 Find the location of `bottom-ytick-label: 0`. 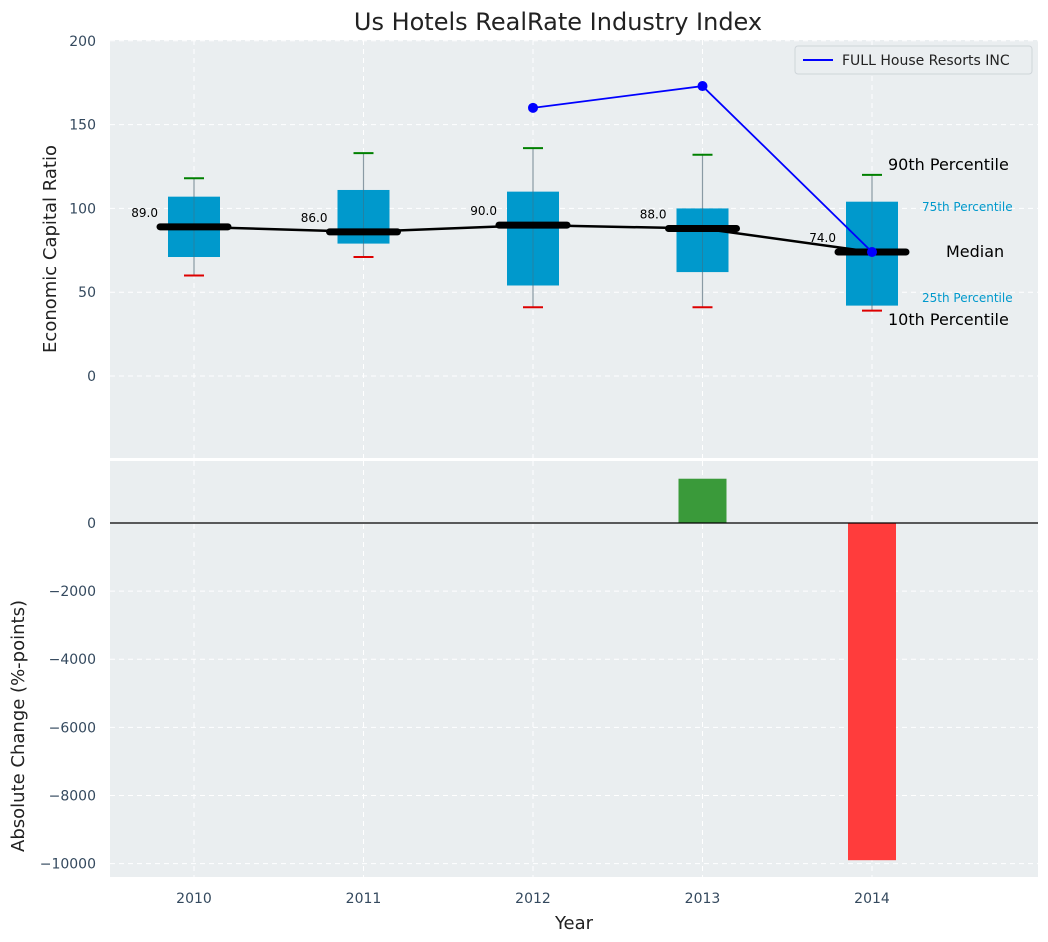

bottom-ytick-label: 0 is located at coordinates (91, 524).